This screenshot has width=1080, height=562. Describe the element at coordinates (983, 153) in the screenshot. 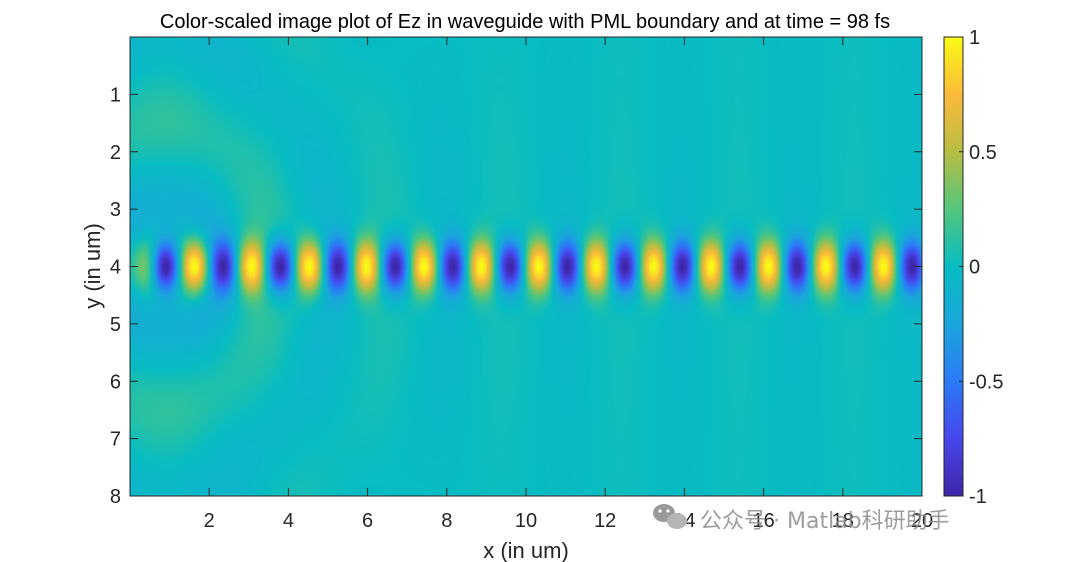

I see `colorbar-tick-label: 0.5` at that location.